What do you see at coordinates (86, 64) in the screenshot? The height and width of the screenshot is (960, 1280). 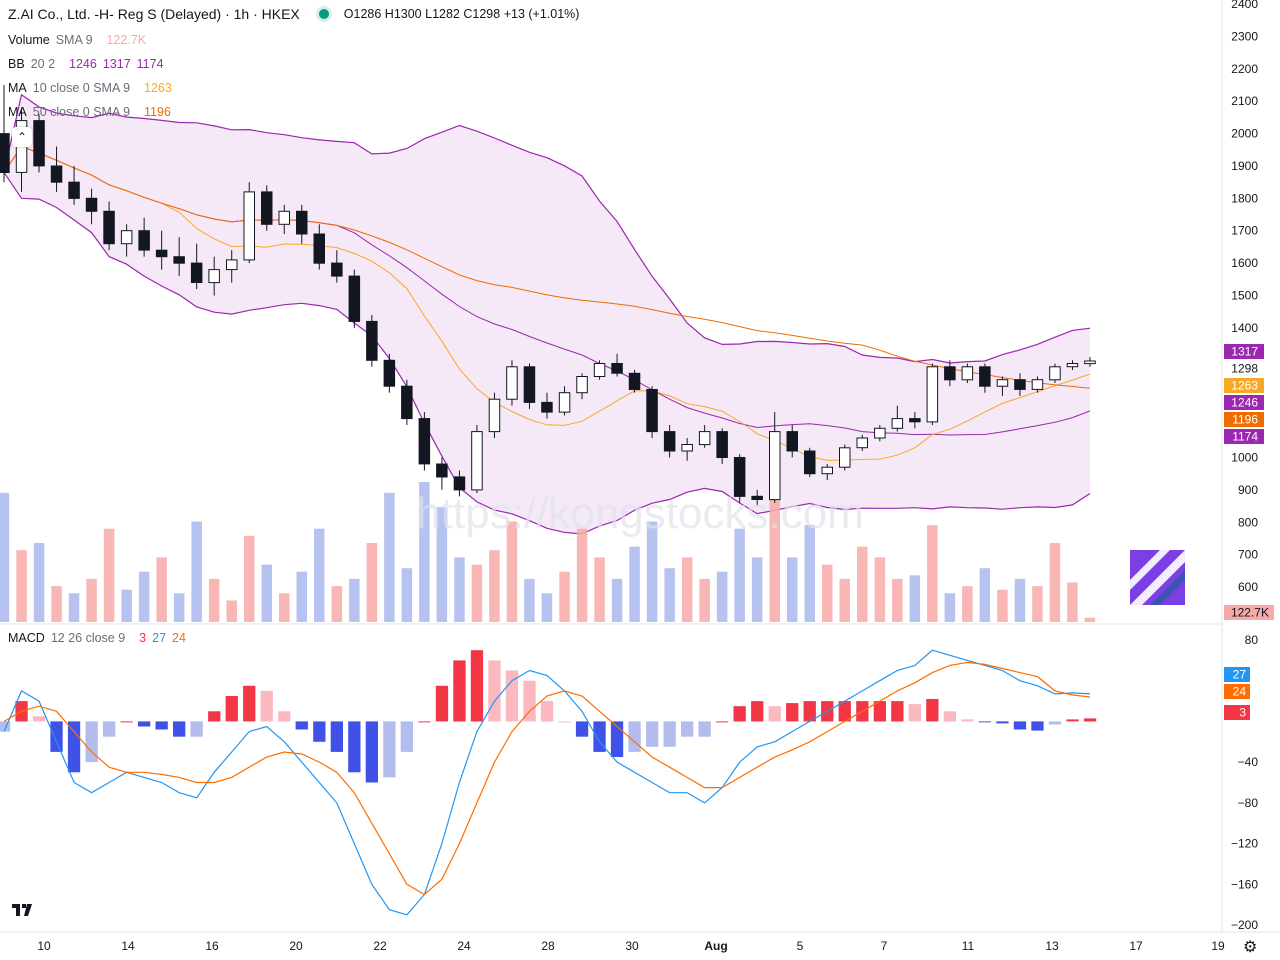 I see `bb-legend: BB 20 2 1246 1317 1174` at bounding box center [86, 64].